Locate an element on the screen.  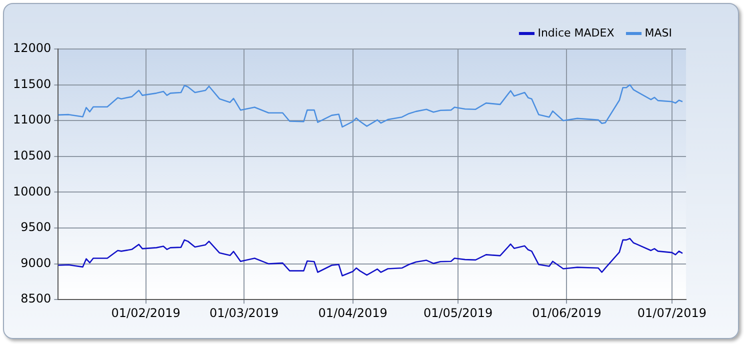
legend-label: MASI is located at coordinates (658, 33).